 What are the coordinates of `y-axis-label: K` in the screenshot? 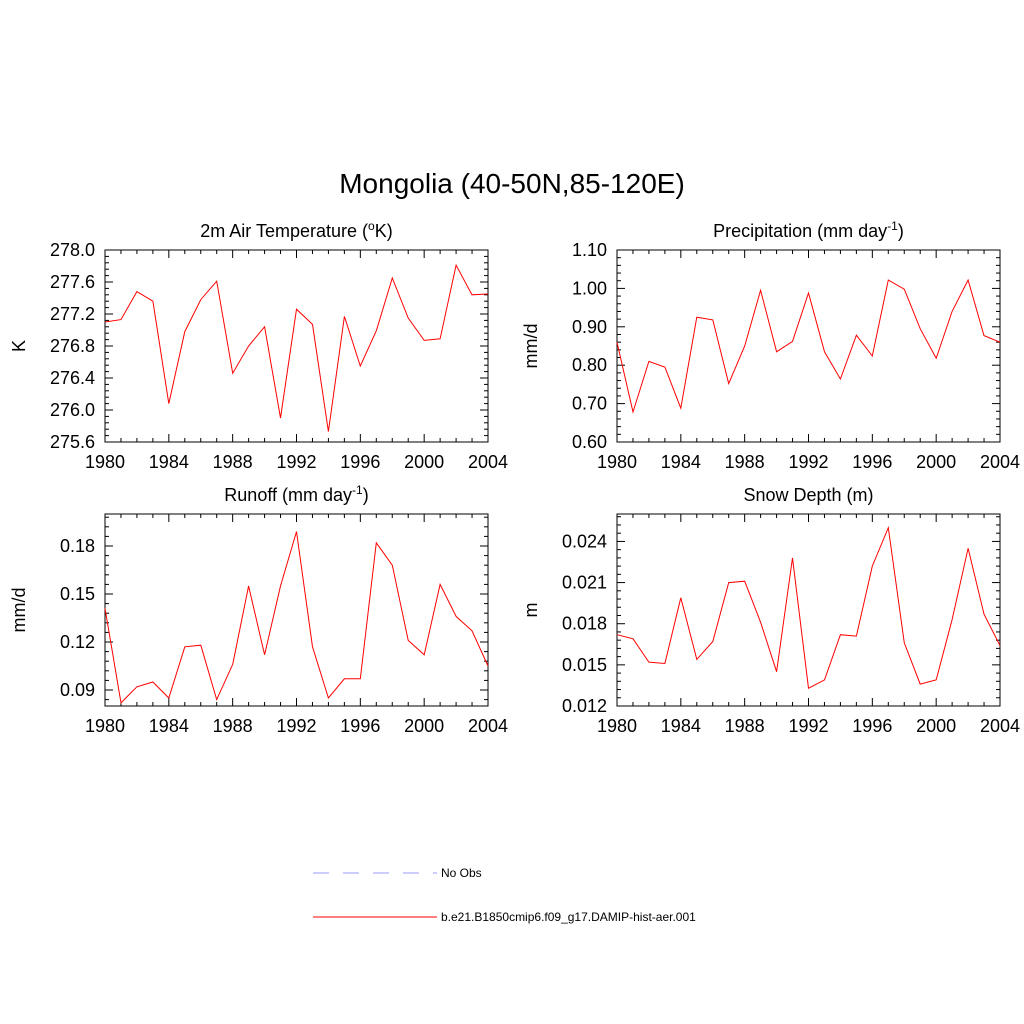 It's located at (19, 346).